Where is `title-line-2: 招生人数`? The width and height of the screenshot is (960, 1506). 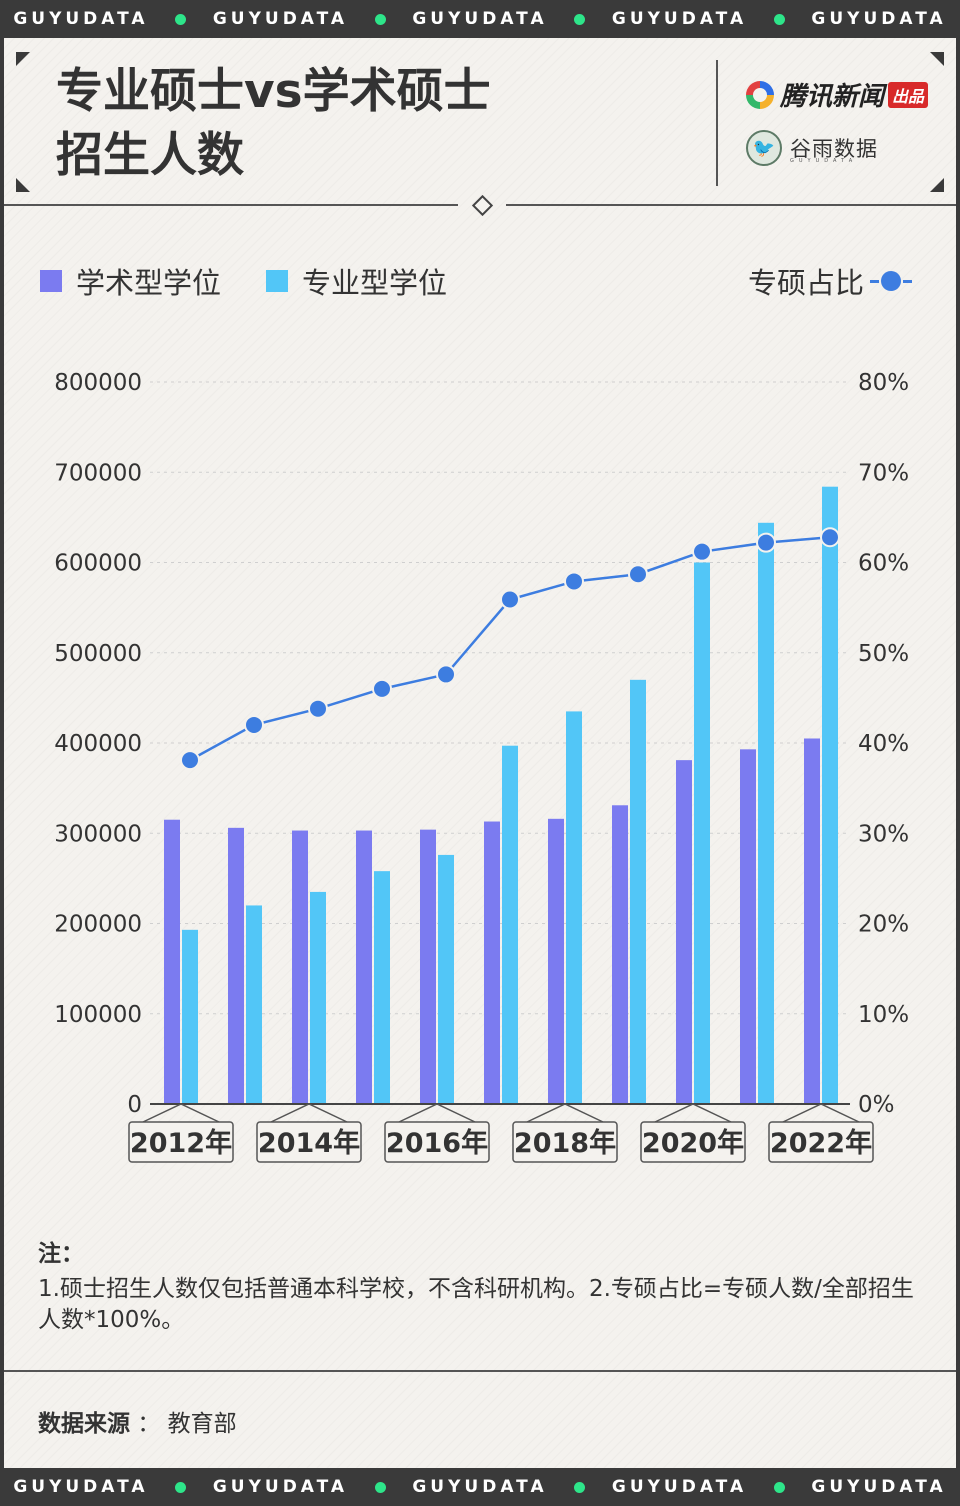
title-line-2: 招生人数 is located at coordinates (150, 155).